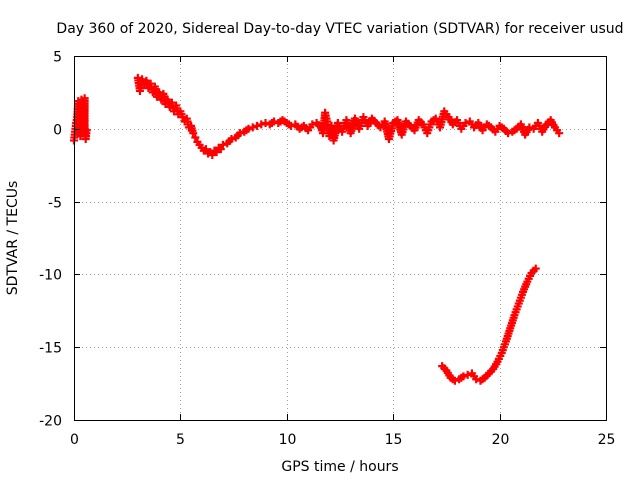  What do you see at coordinates (57, 58) in the screenshot?
I see `y-tick-label: 5` at bounding box center [57, 58].